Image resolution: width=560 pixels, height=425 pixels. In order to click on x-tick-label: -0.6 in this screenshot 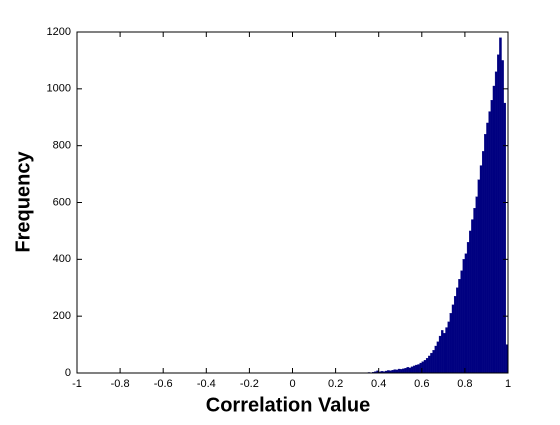, I will do `click(163, 384)`.